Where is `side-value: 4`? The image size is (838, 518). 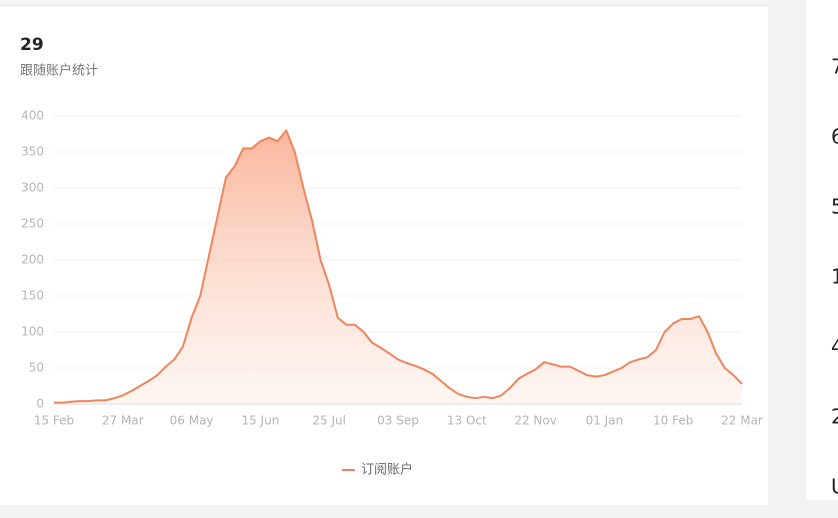 side-value: 4 is located at coordinates (834, 347).